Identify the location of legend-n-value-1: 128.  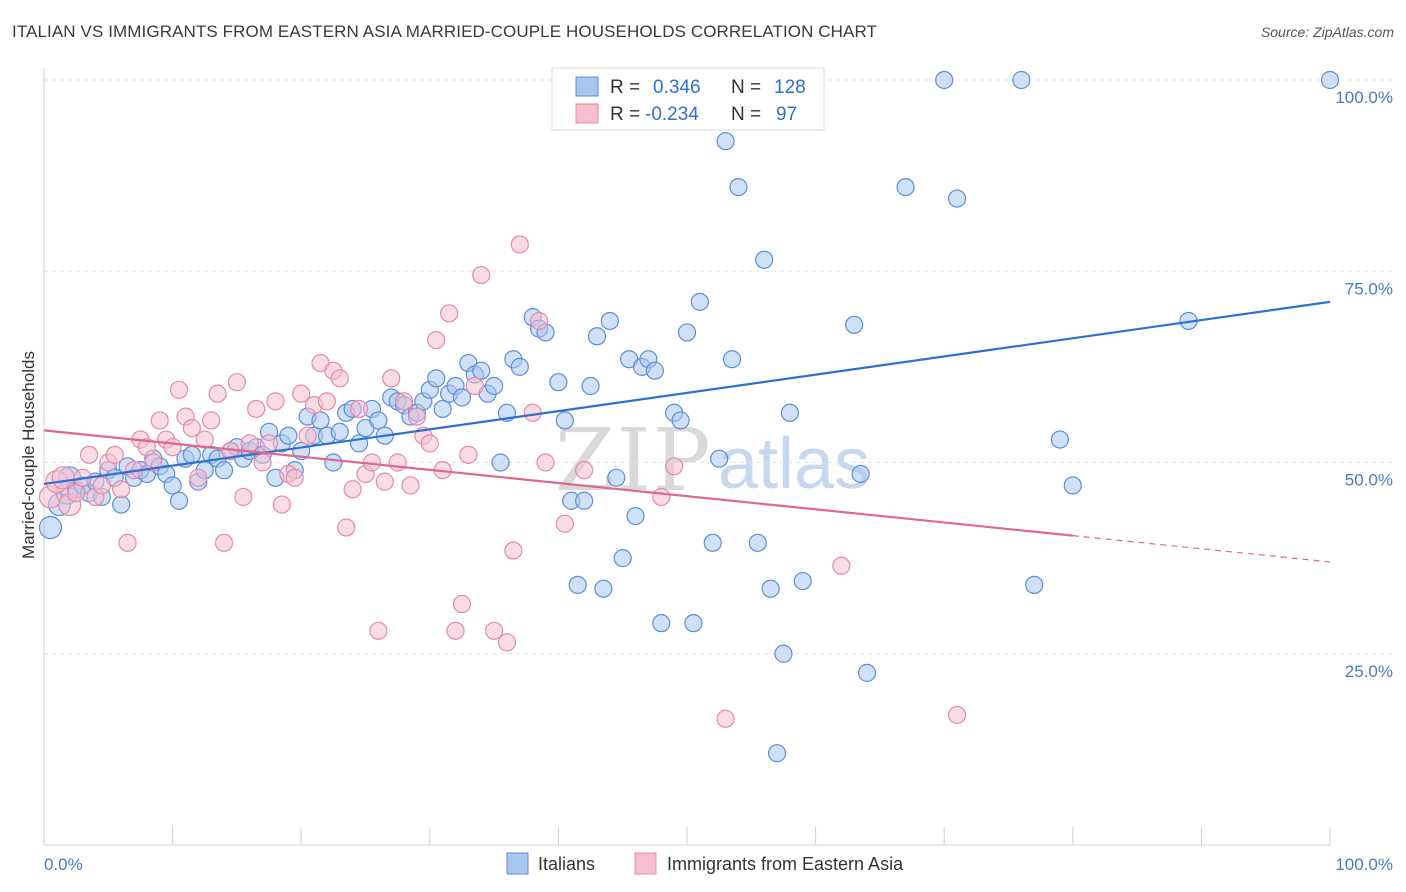
(790, 87).